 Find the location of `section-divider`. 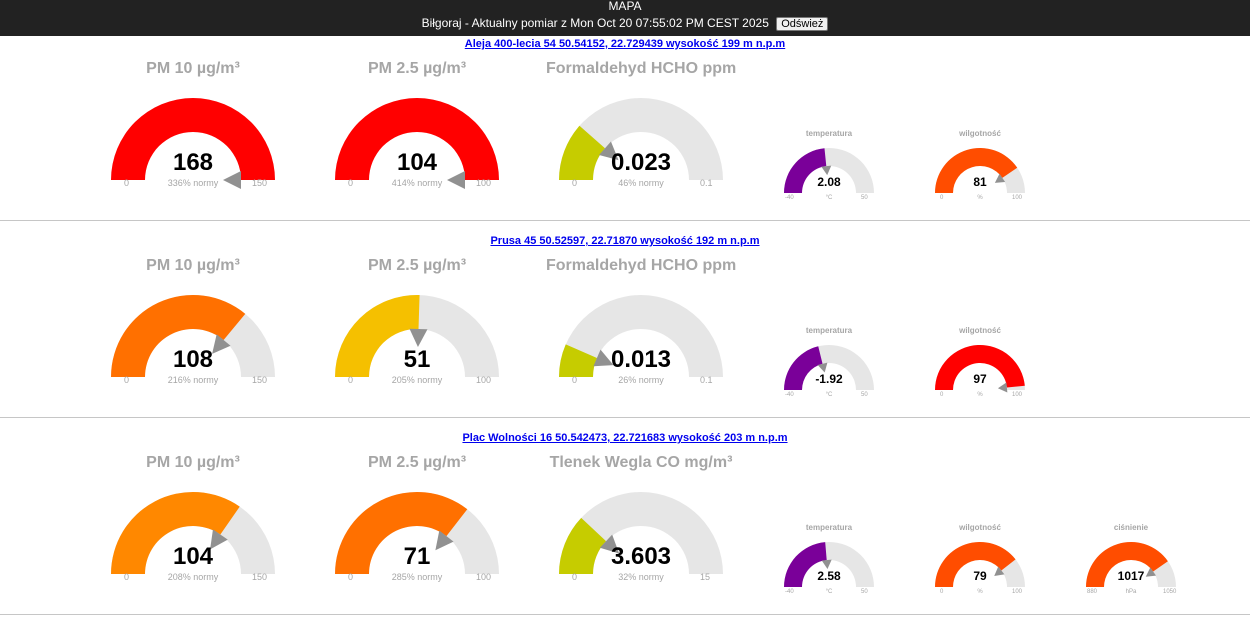

section-divider is located at coordinates (625, 614).